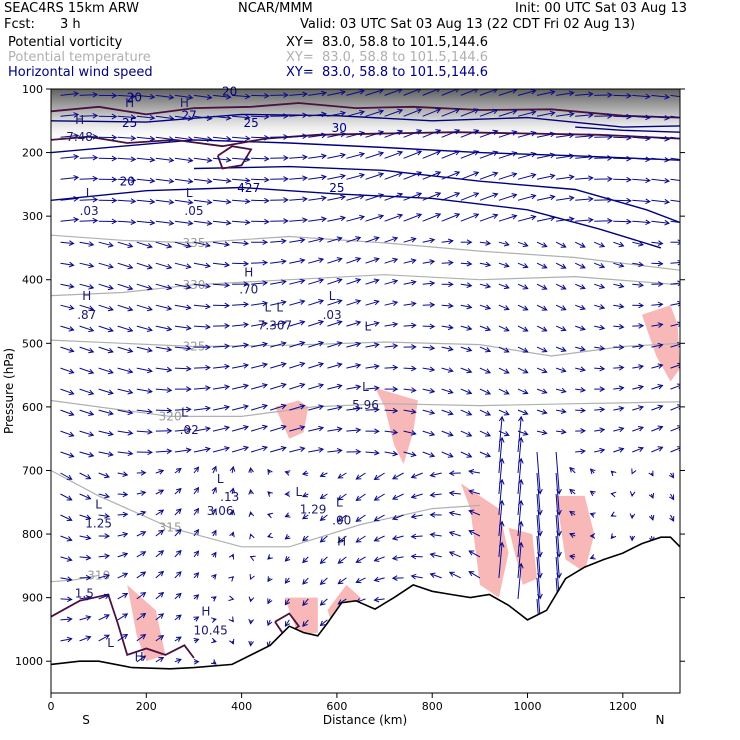 Image resolution: width=740 pixels, height=740 pixels. I want to click on pv-extremum-label: 7.307, so click(275, 325).